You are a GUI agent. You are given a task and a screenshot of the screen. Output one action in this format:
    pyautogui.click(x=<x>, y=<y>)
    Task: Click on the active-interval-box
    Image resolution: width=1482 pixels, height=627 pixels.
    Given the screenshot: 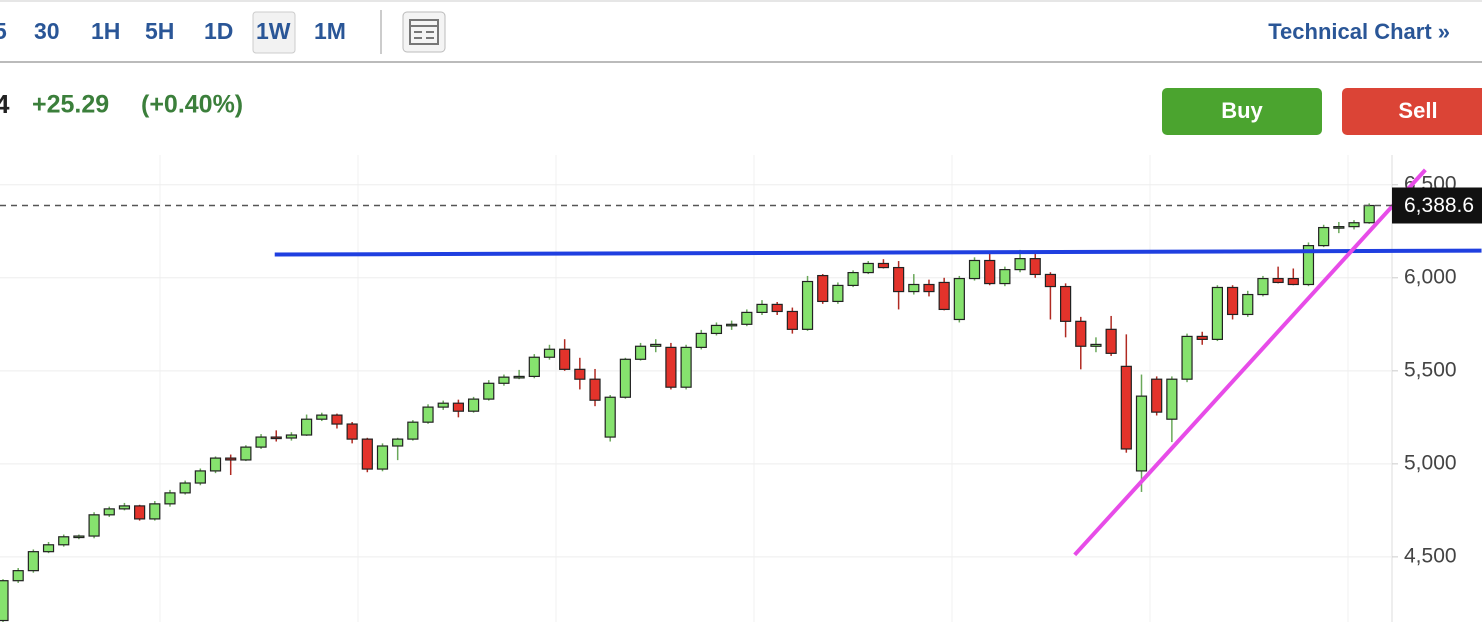 What is the action you would take?
    pyautogui.click(x=274, y=32)
    